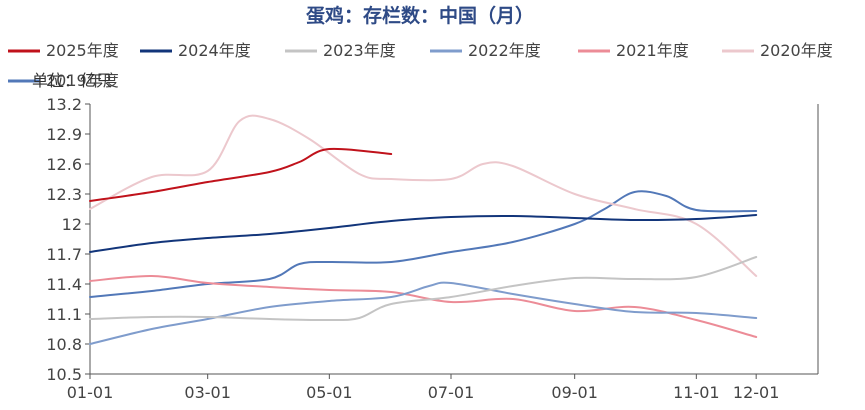  Describe the element at coordinates (696, 392) in the screenshot. I see `x-tick-label: 11-01` at that location.